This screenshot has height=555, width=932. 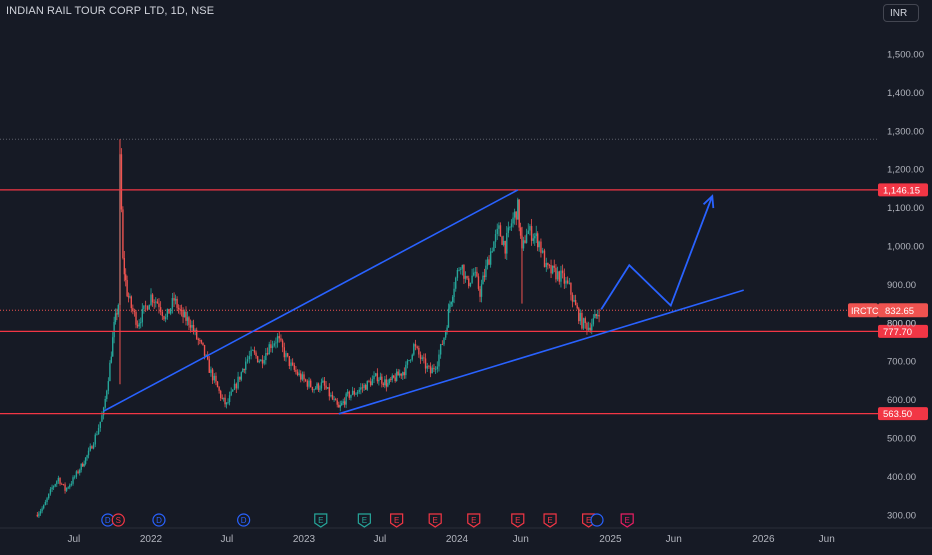 I want to click on currency-button: INR, so click(x=901, y=13).